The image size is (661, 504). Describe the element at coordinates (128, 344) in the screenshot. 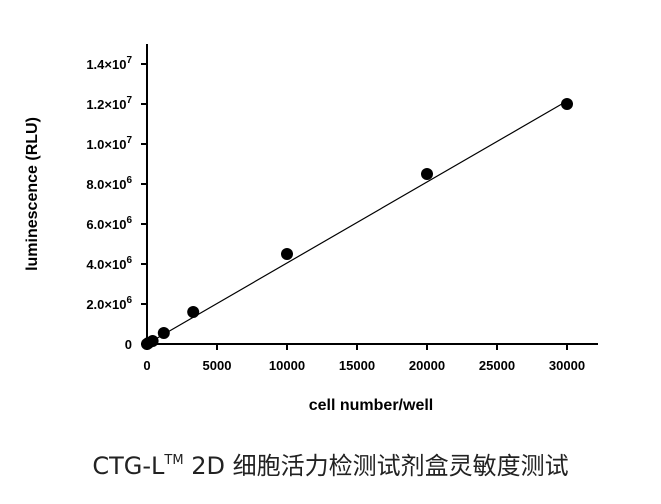

I see `y-tick-label: 0` at that location.